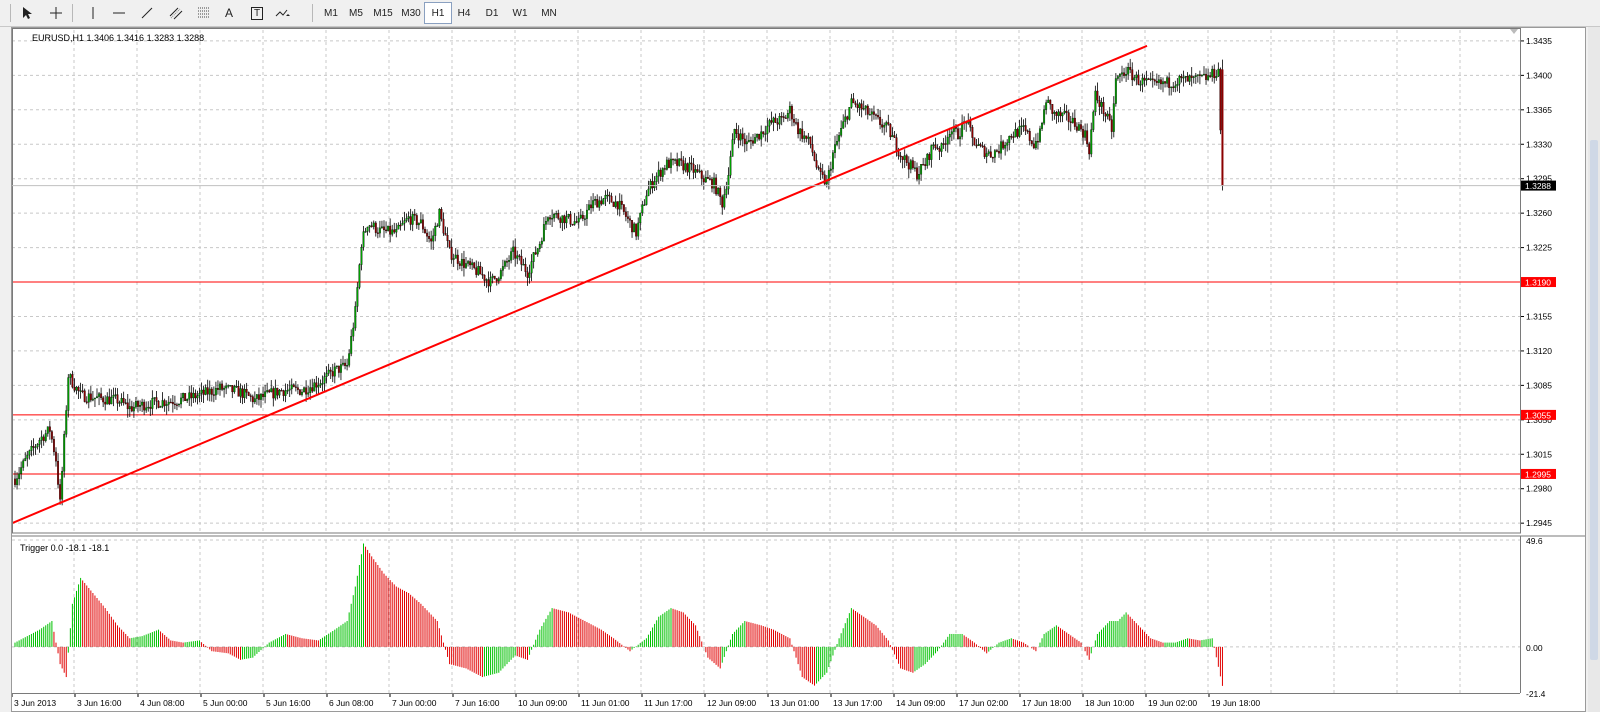 This screenshot has width=1600, height=712. Describe the element at coordinates (119, 13) in the screenshot. I see `horizontal-line-tool-icon` at that location.